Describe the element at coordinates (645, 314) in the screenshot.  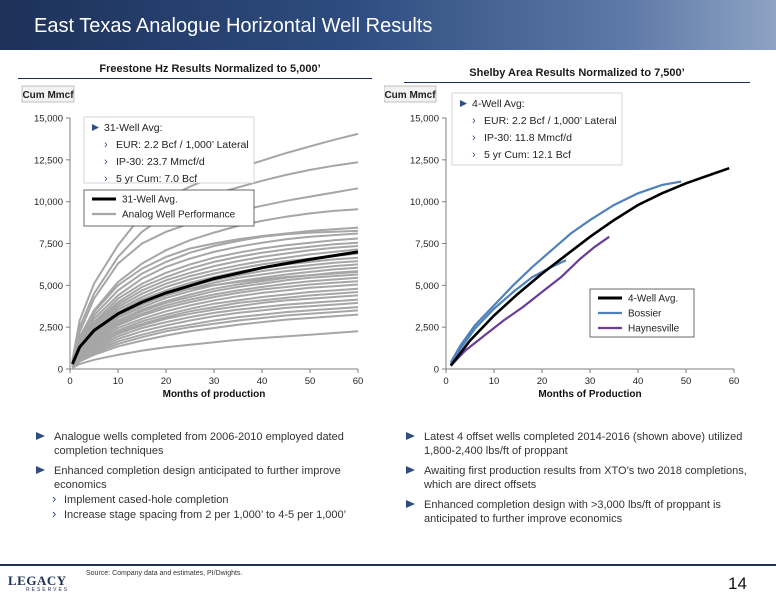
I see `legend-label: Bossier` at that location.